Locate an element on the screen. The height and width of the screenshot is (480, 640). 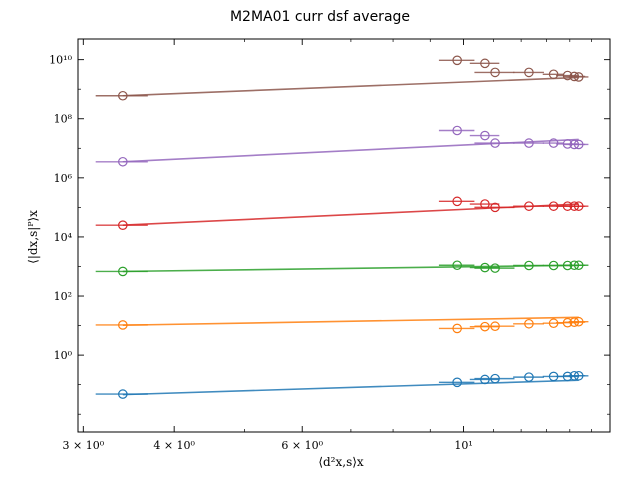
x-tick-label: 6 × 10⁰ is located at coordinates (302, 445).